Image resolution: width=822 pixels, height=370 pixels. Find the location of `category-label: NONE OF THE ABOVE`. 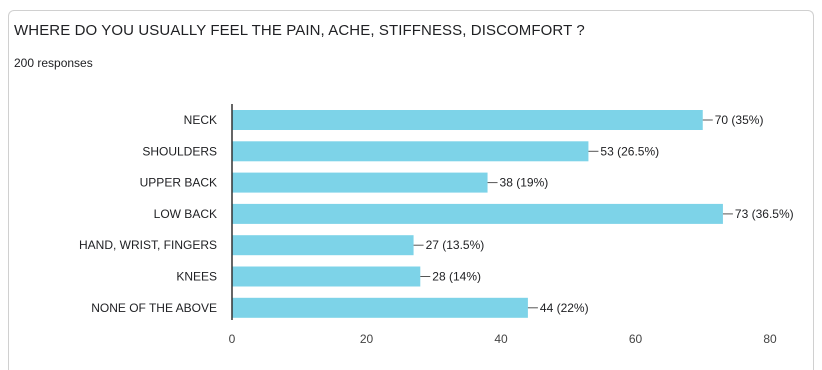

category-label: NONE OF THE ABOVE is located at coordinates (154, 308).